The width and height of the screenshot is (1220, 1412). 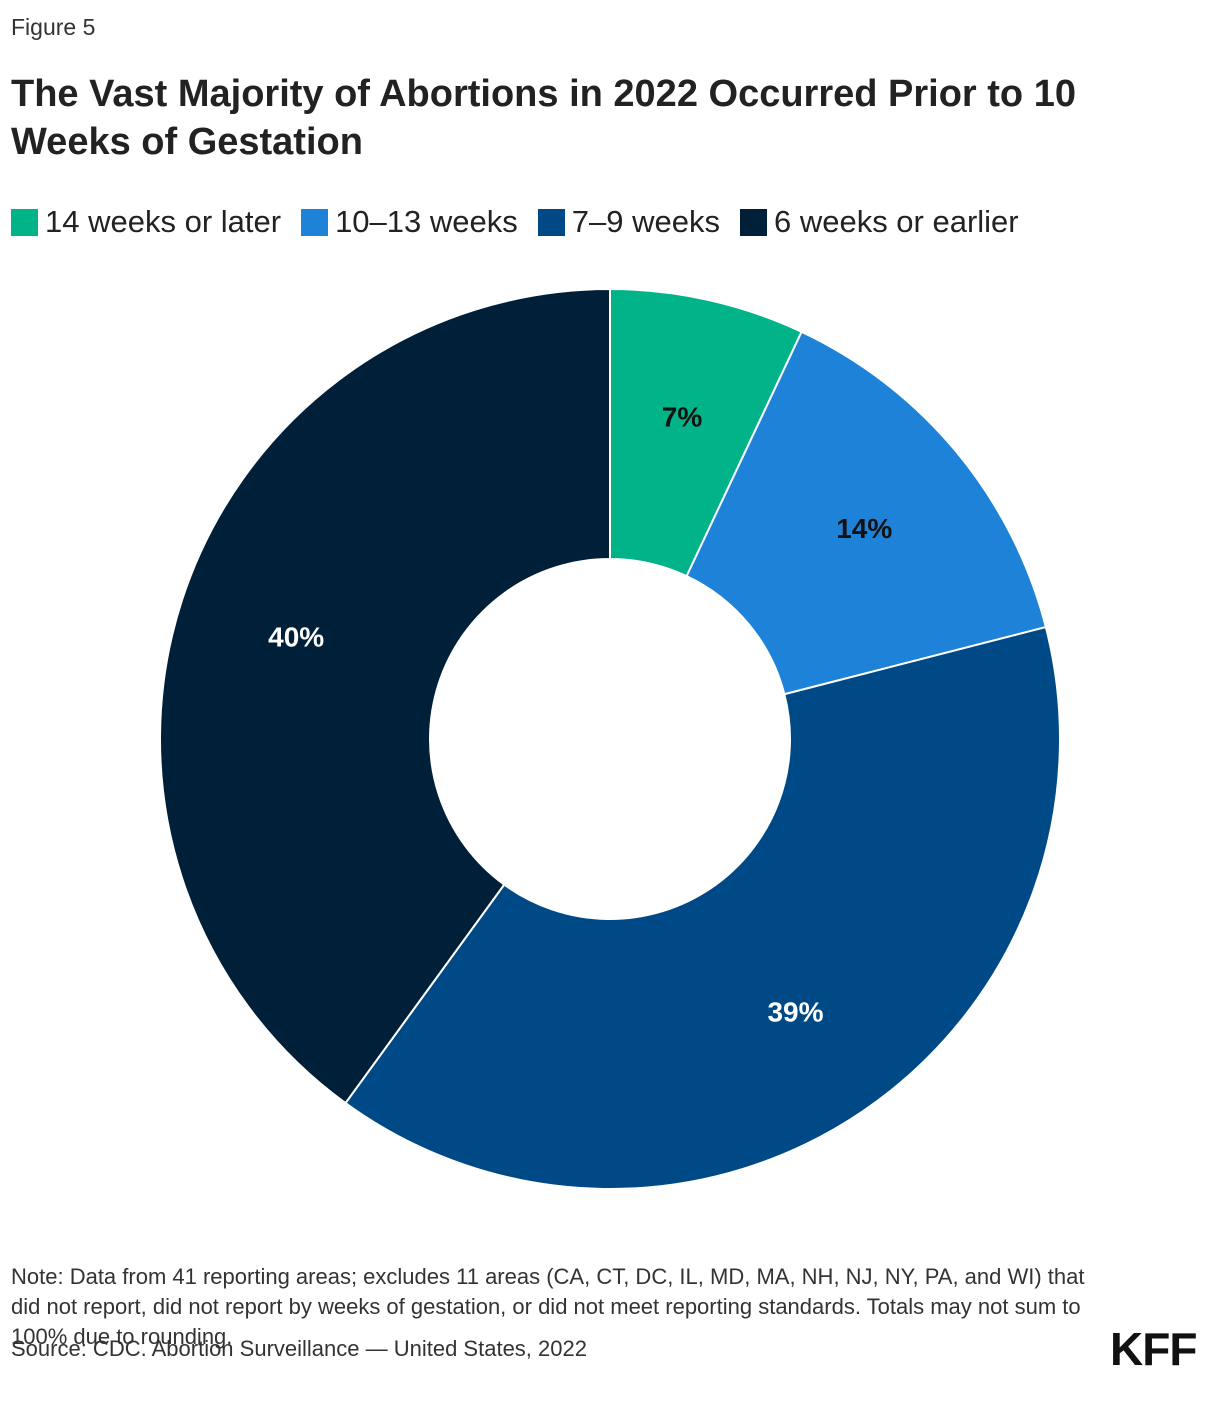 What do you see at coordinates (163, 221) in the screenshot?
I see `legend-label: 14 weeks or later` at bounding box center [163, 221].